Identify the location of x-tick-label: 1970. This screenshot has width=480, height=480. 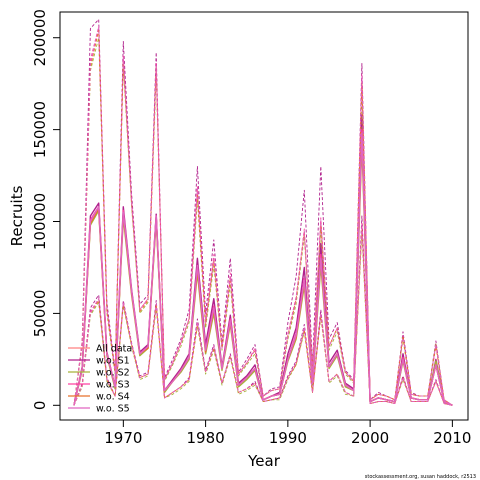
(123, 438).